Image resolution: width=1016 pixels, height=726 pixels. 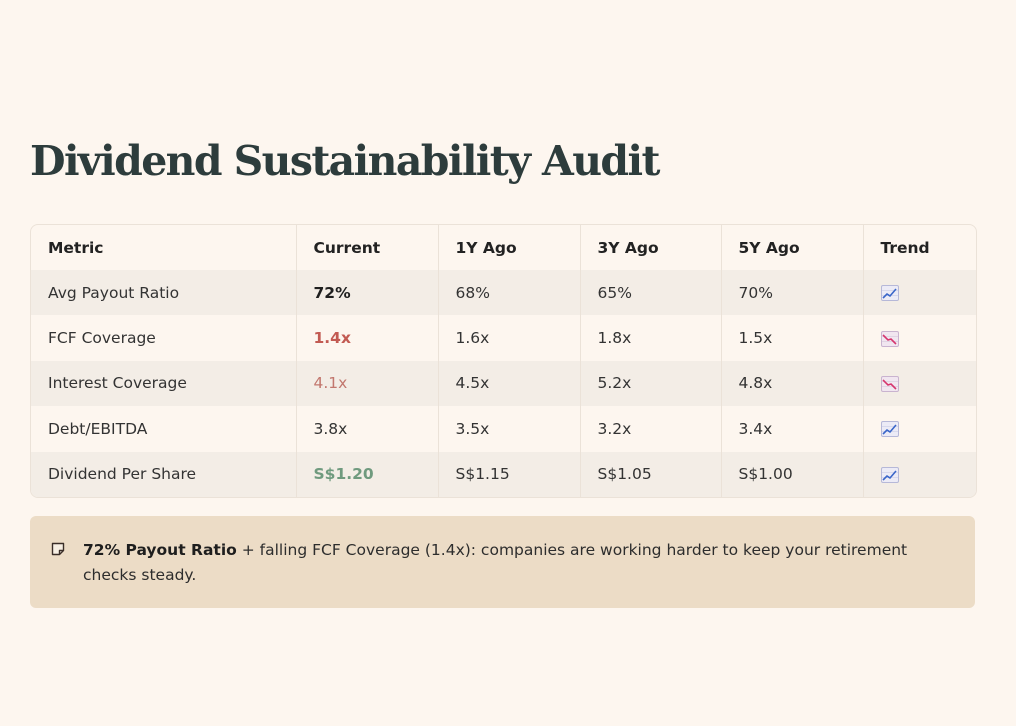 What do you see at coordinates (345, 161) in the screenshot?
I see `page-title: Dividend Sustainability Audit` at bounding box center [345, 161].